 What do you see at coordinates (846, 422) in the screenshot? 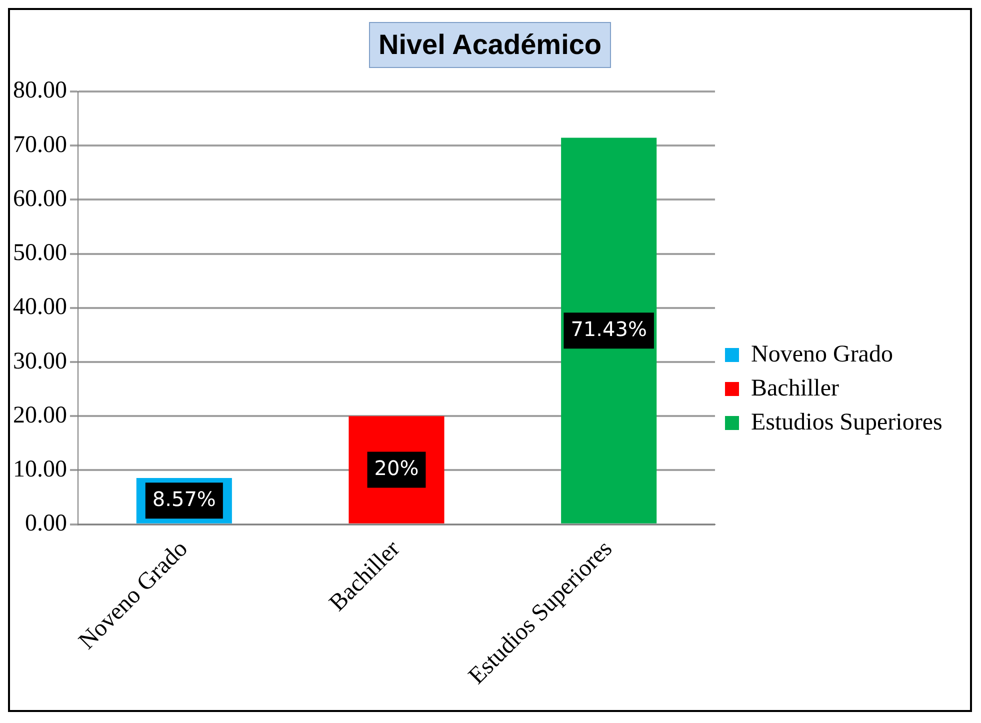
I see `legend-label: Estudios Superiores` at bounding box center [846, 422].